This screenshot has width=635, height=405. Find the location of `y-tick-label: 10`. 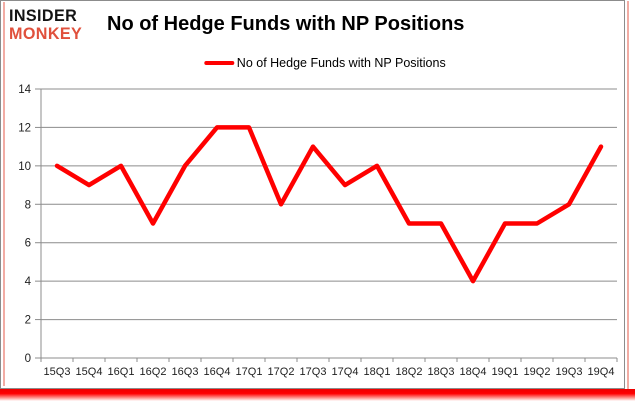

y-tick-label: 10 is located at coordinates (24, 167).